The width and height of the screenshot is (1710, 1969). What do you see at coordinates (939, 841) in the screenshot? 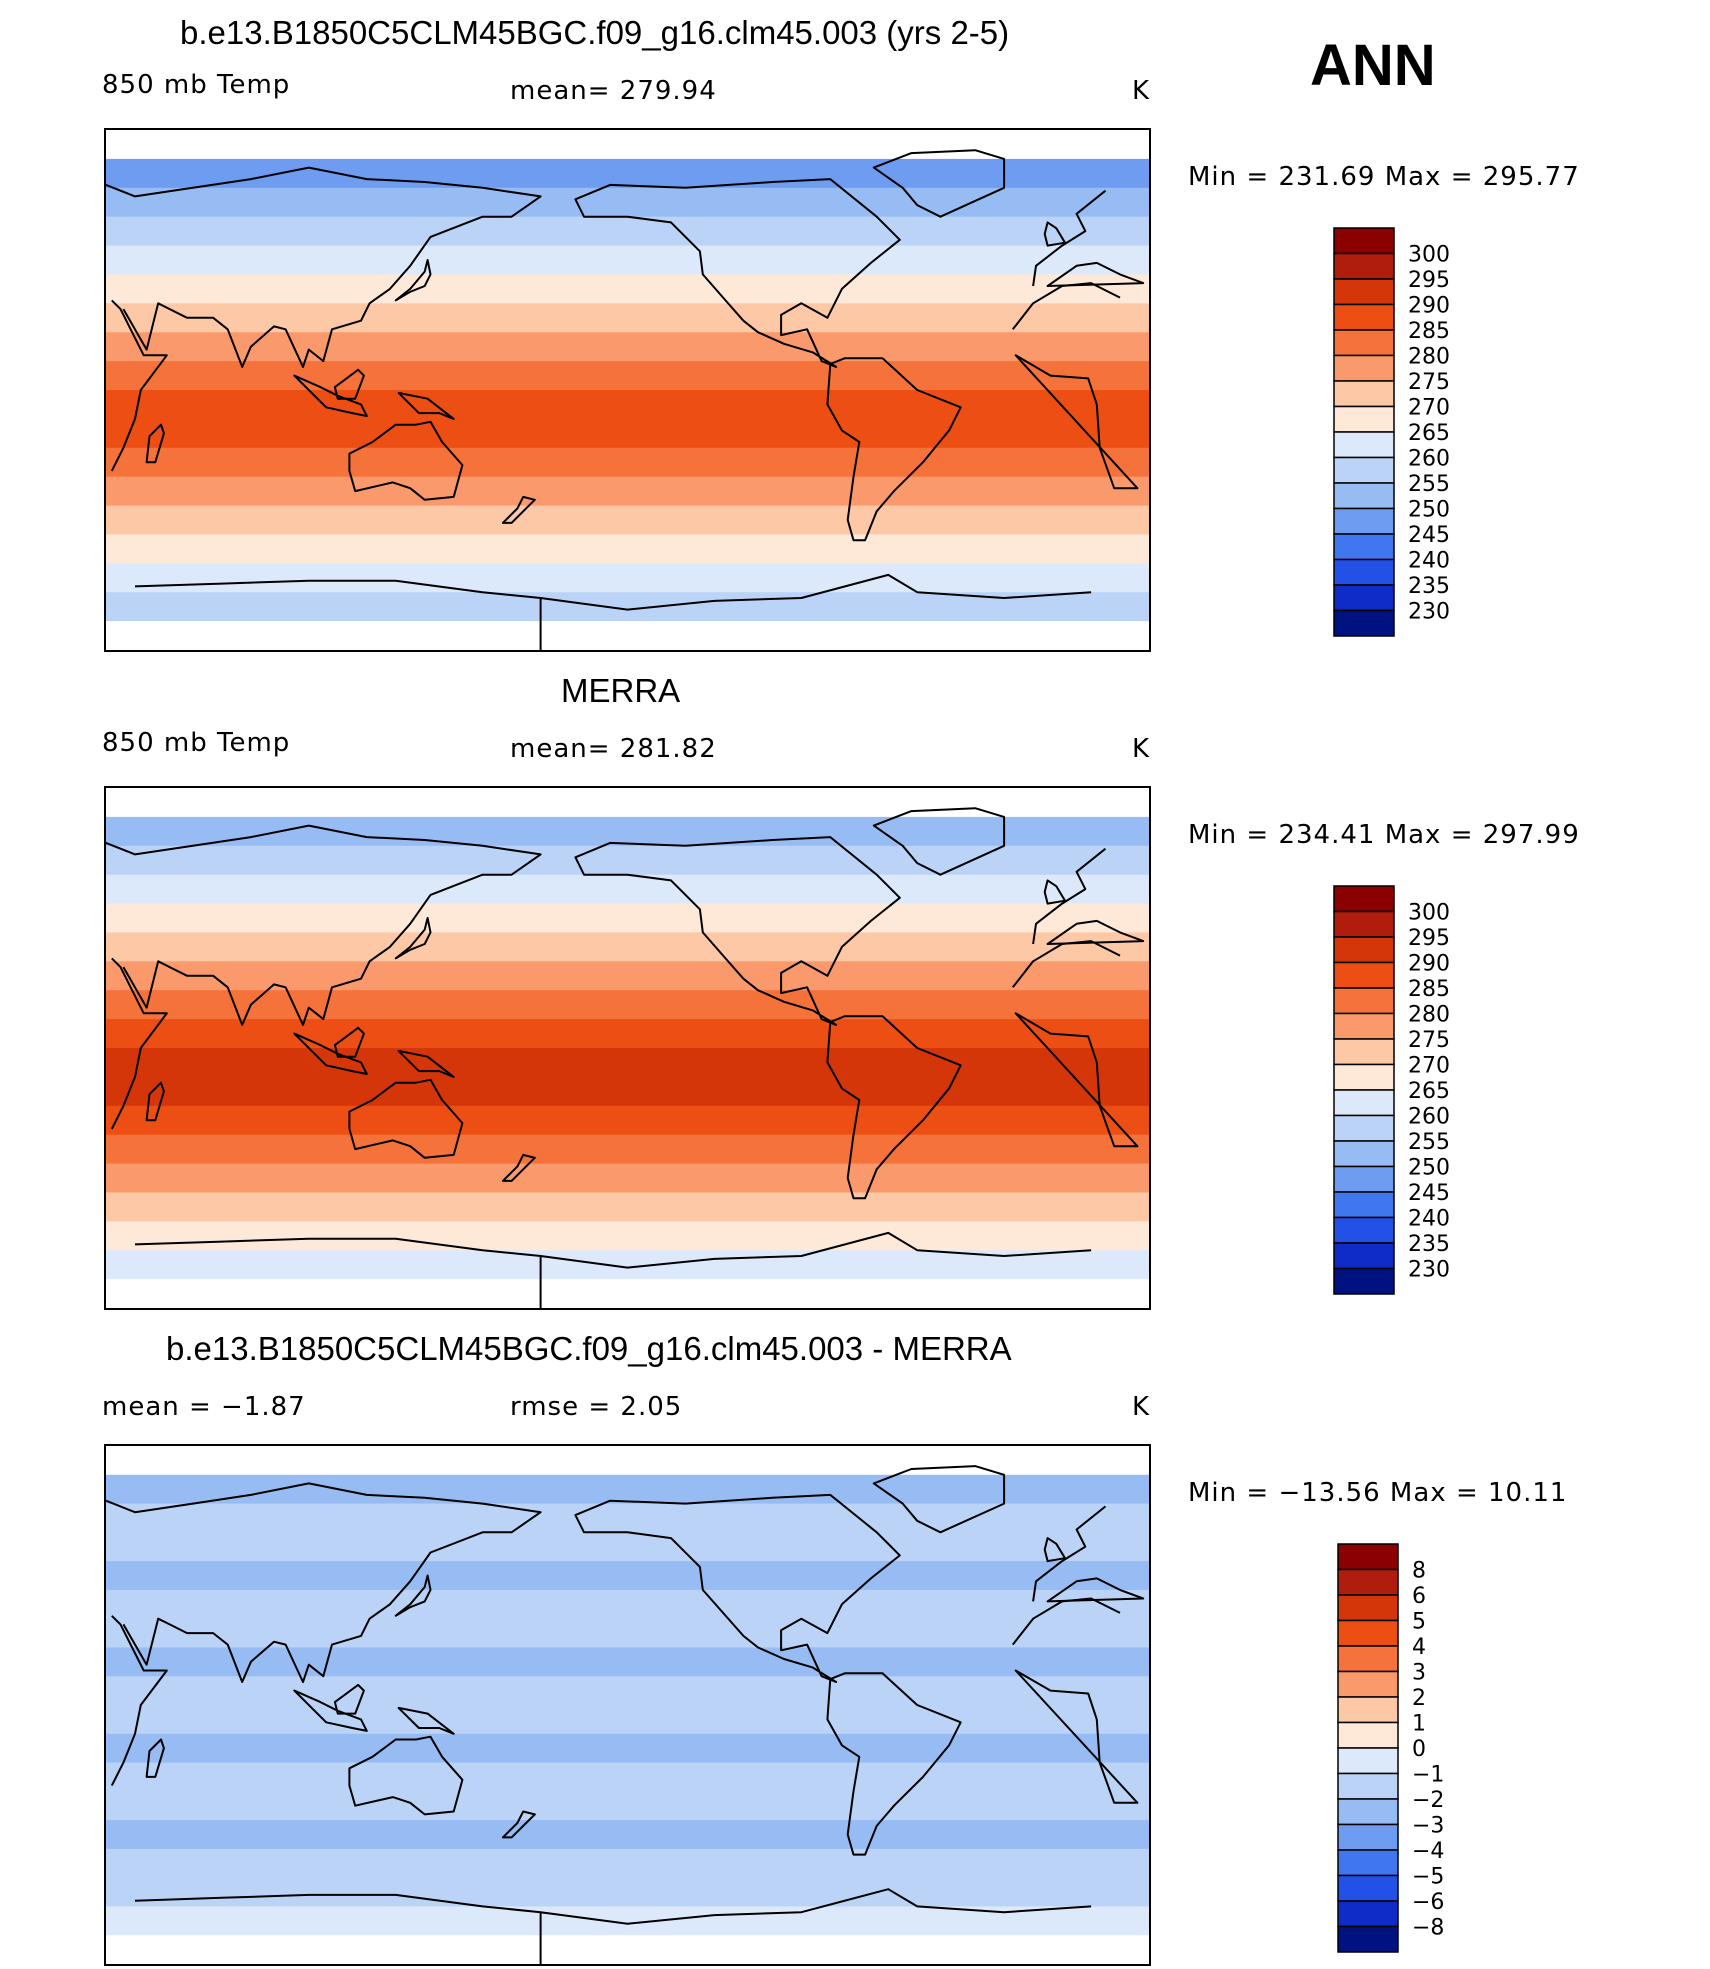
I see `coastline-greenland` at bounding box center [939, 841].